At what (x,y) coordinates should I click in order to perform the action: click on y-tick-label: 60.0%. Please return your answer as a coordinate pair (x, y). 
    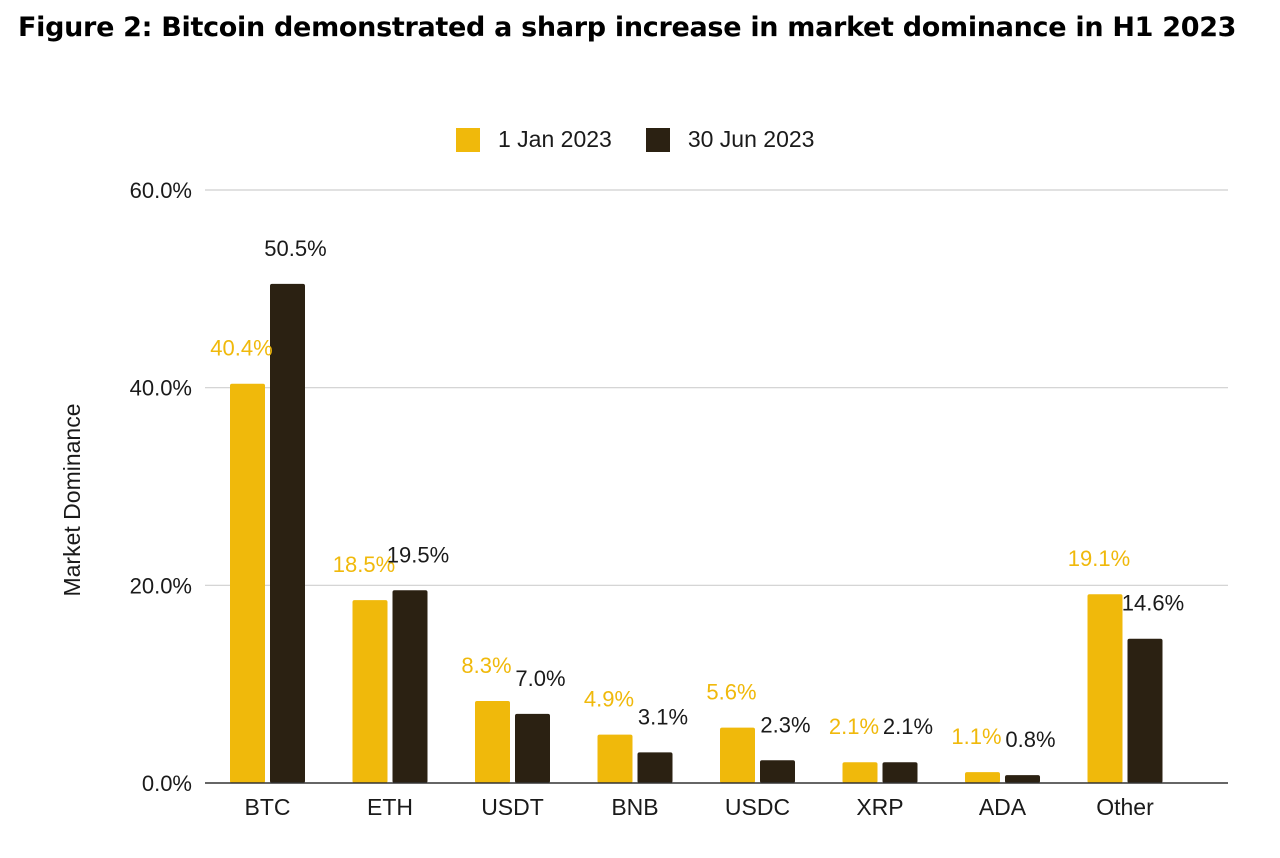
    Looking at the image, I should click on (161, 190).